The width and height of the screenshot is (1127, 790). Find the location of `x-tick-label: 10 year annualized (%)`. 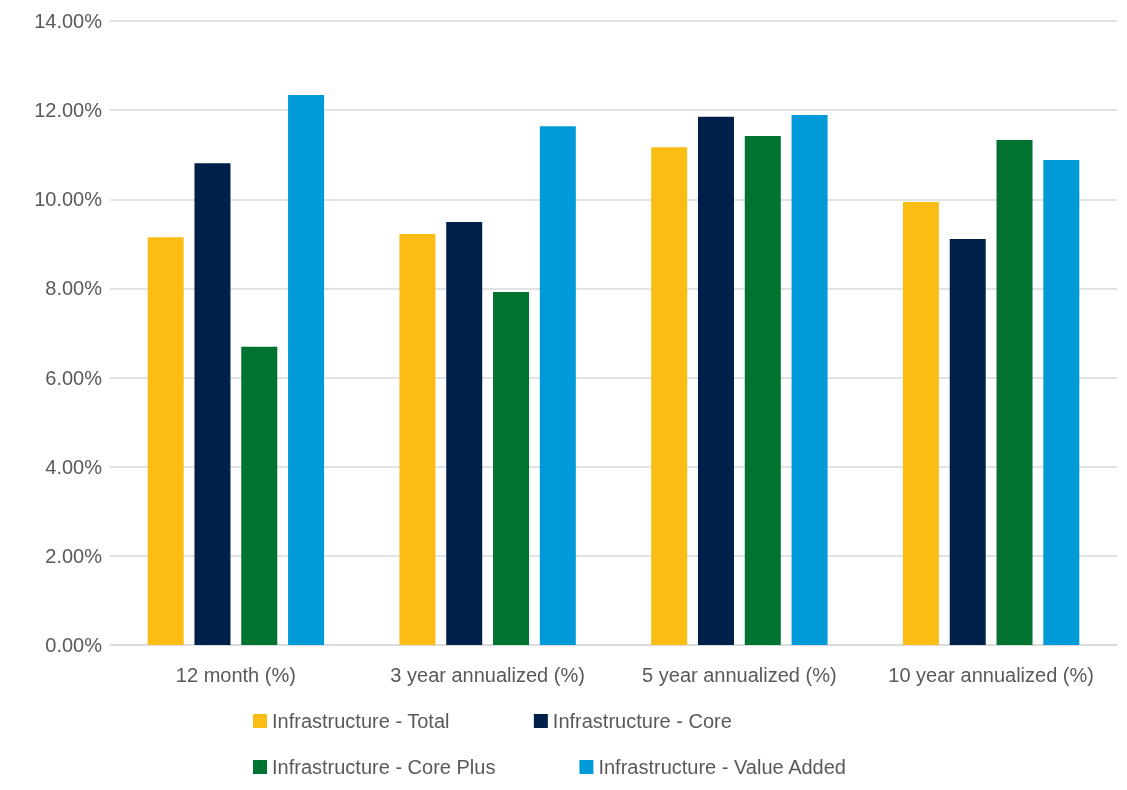

x-tick-label: 10 year annualized (%) is located at coordinates (991, 675).